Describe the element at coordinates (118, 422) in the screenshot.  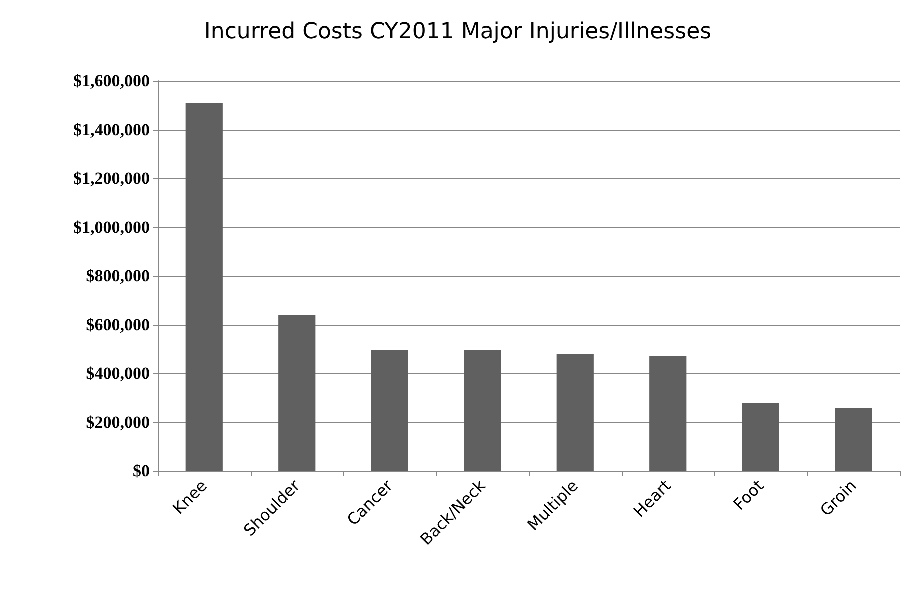
I see `y-tick-label: $200,000` at that location.